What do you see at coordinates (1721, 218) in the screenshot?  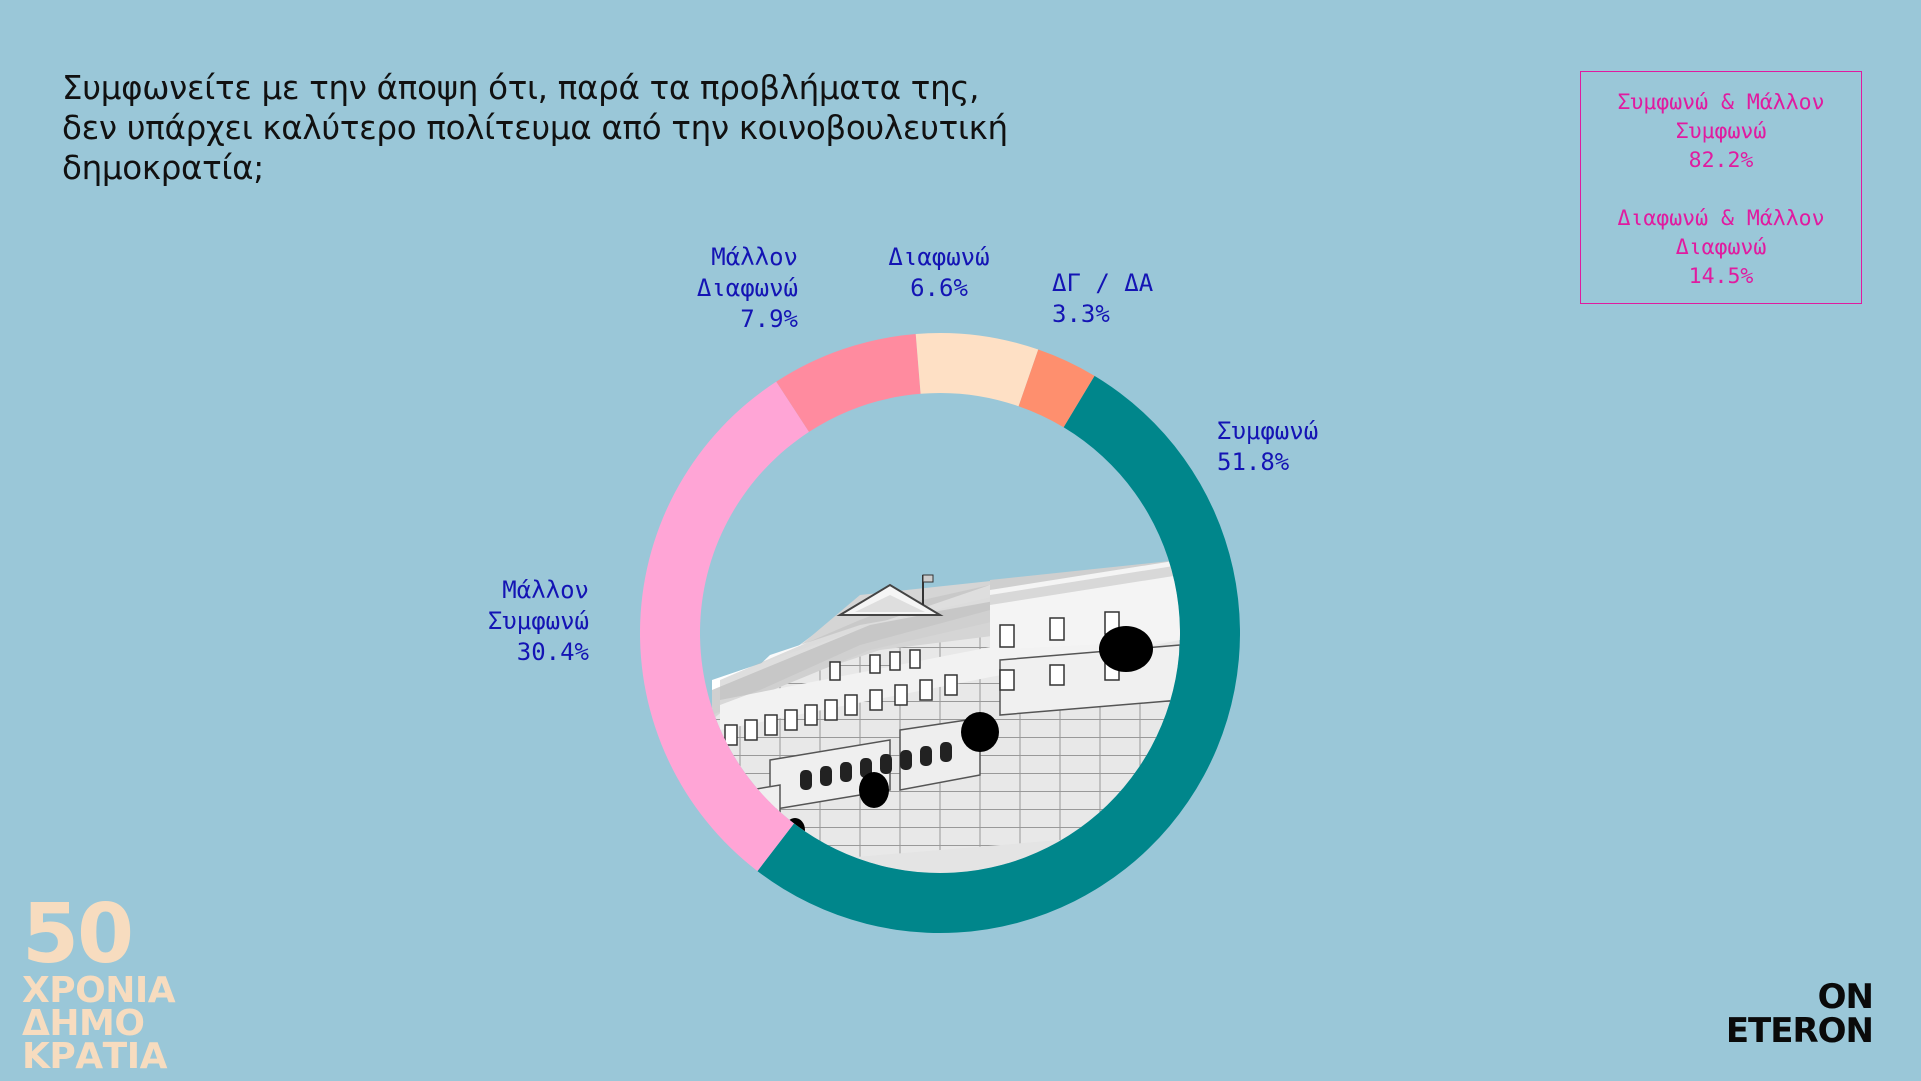 I see `summary-disagree-label-1: Διαφωνώ & Μάλλον` at bounding box center [1721, 218].